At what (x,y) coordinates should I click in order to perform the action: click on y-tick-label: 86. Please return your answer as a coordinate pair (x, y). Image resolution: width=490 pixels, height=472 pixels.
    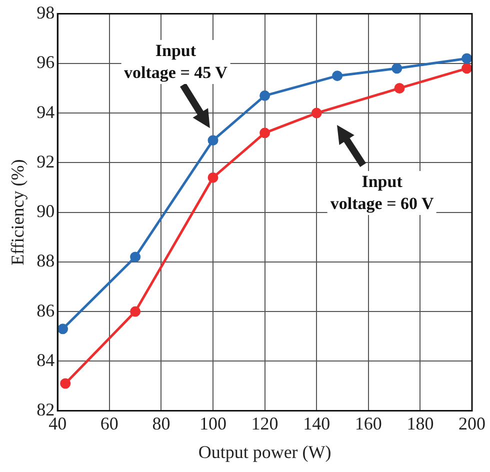
    Looking at the image, I should click on (45, 310).